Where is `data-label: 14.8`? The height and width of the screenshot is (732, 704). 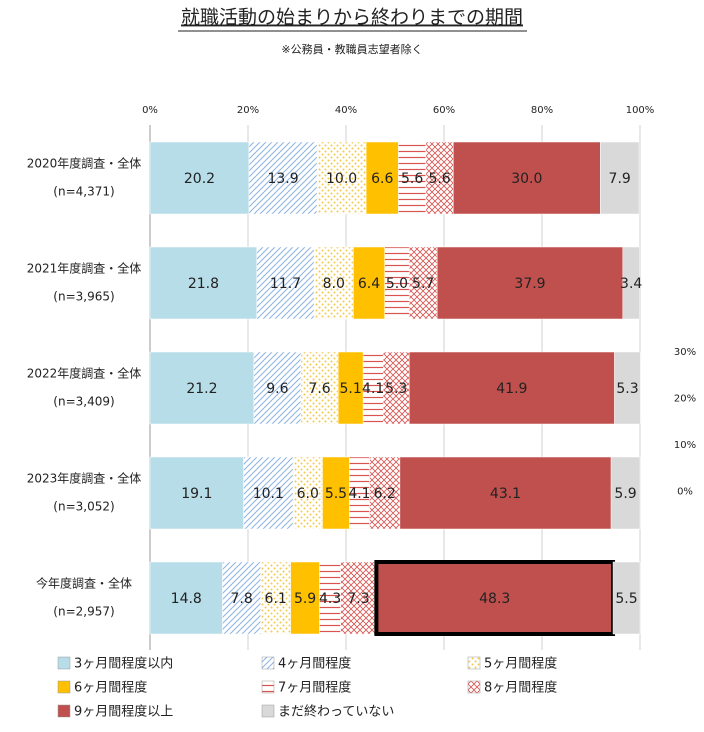 data-label: 14.8 is located at coordinates (186, 599).